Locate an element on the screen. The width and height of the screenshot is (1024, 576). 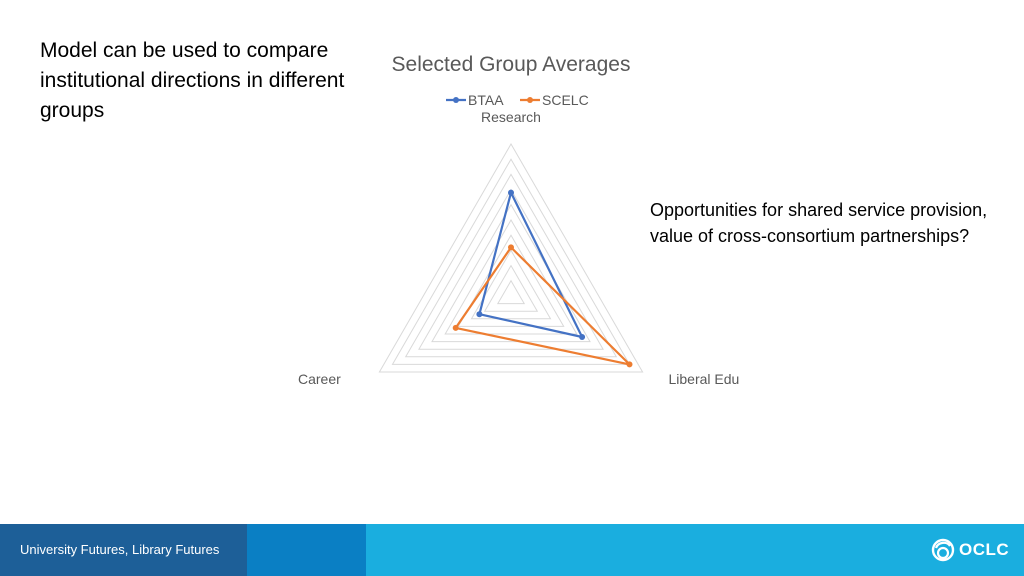
legend-marker-btaa is located at coordinates (456, 100).